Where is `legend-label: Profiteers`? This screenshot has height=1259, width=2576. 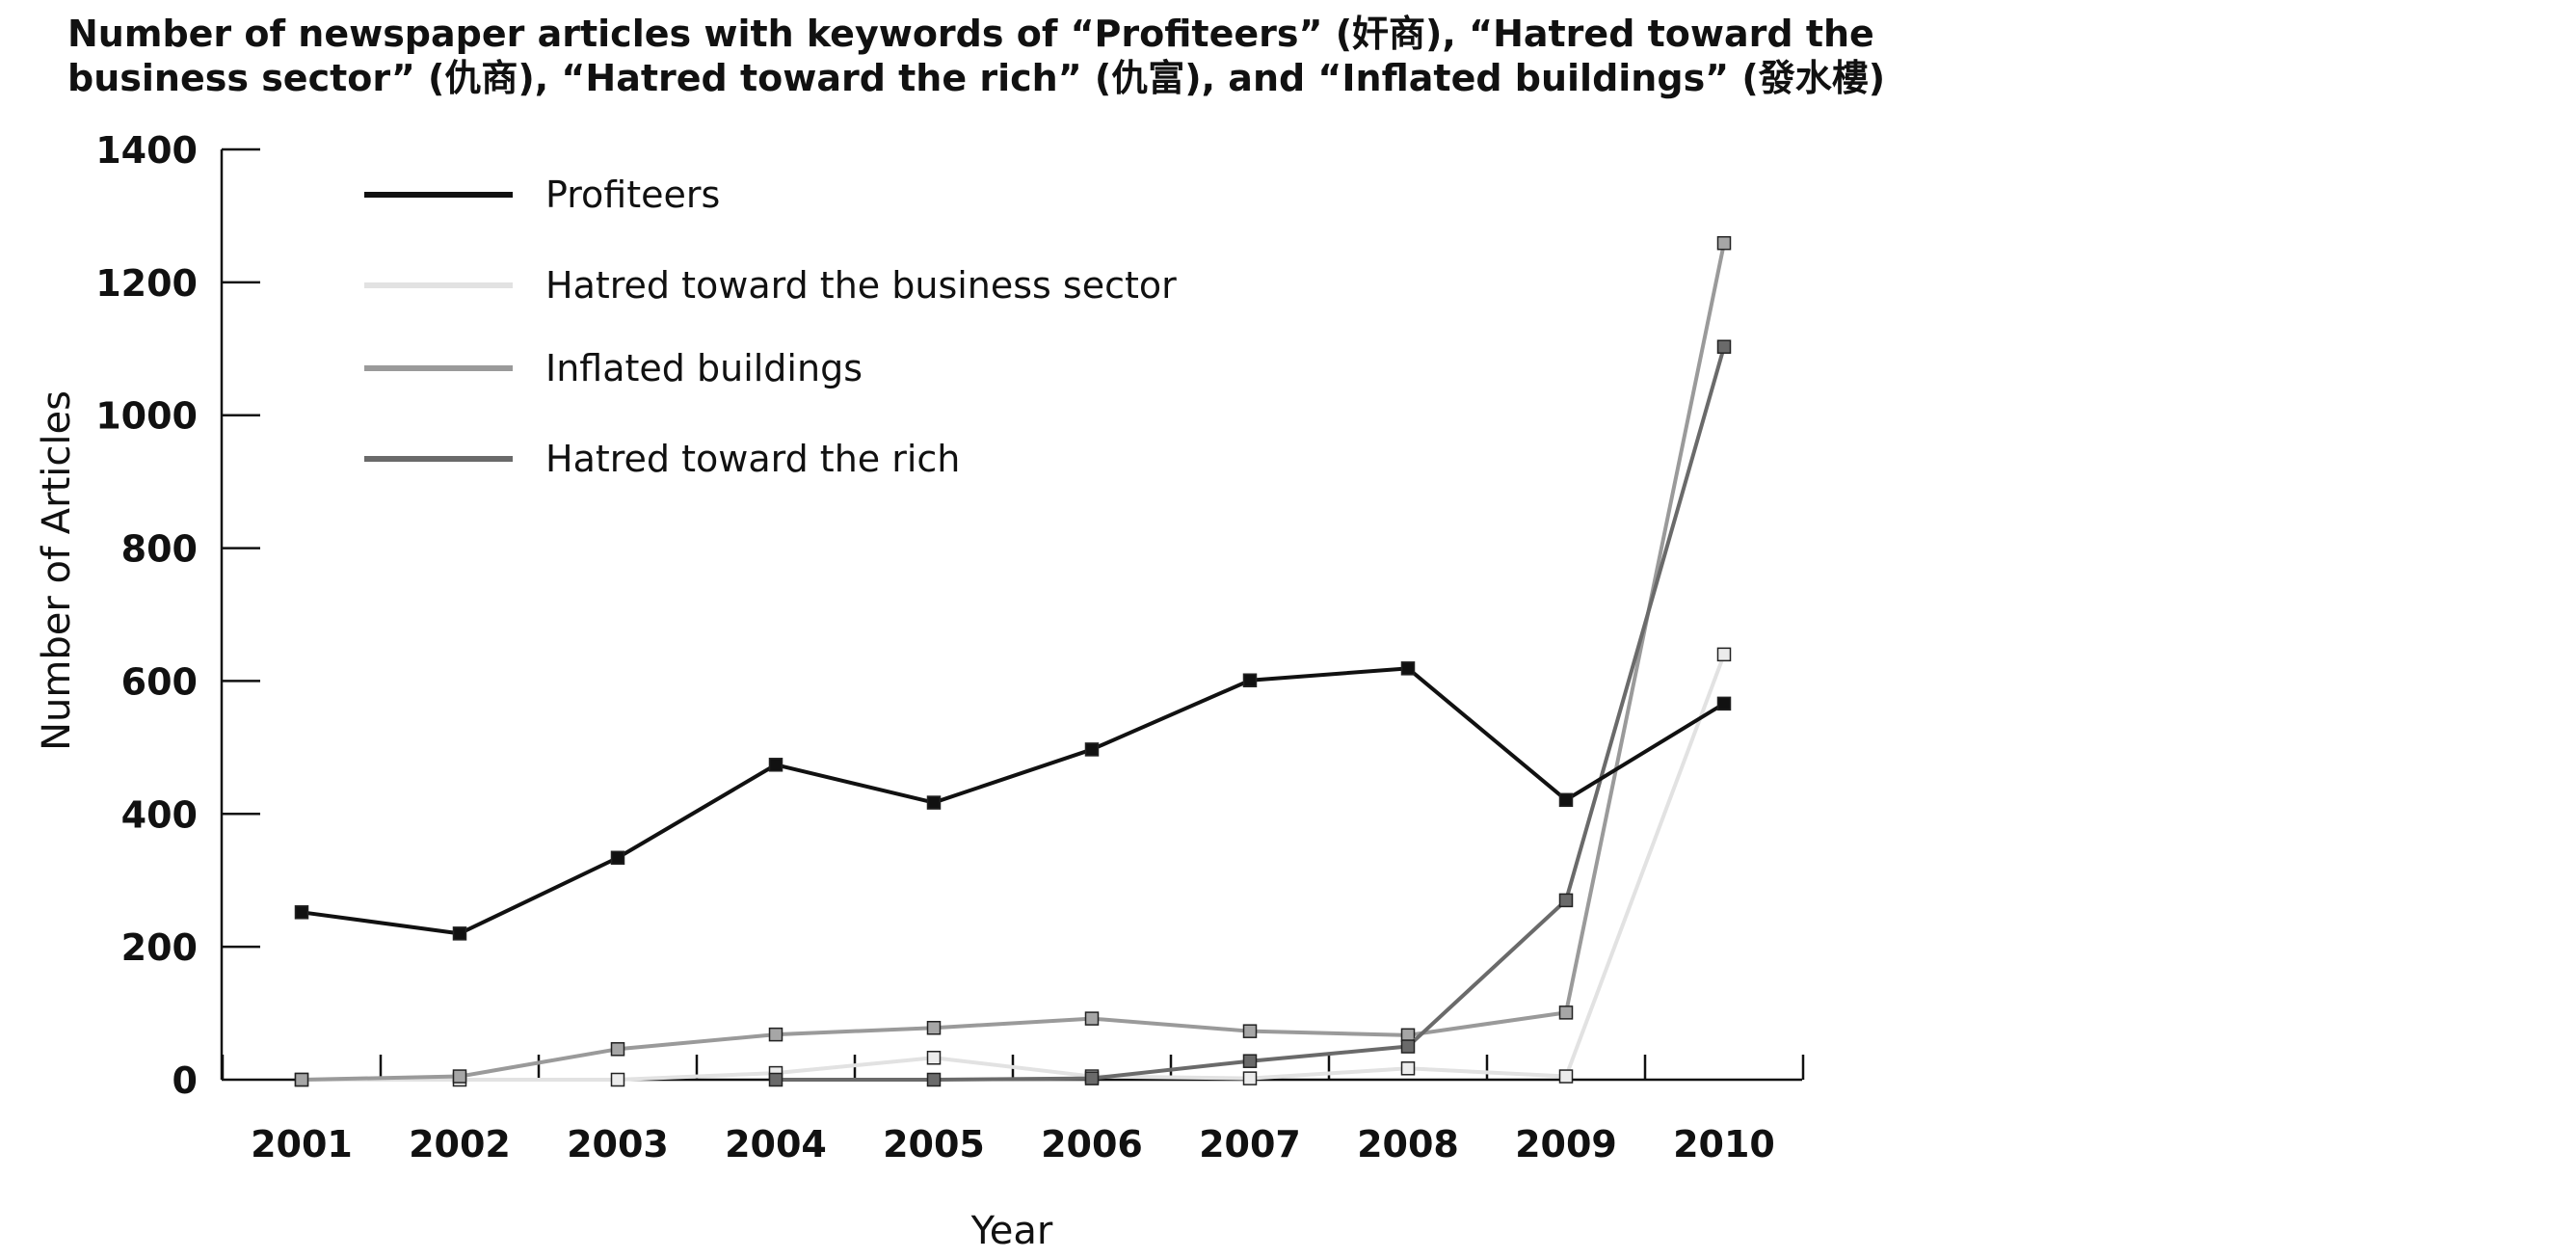
legend-label: Profiteers is located at coordinates (632, 195).